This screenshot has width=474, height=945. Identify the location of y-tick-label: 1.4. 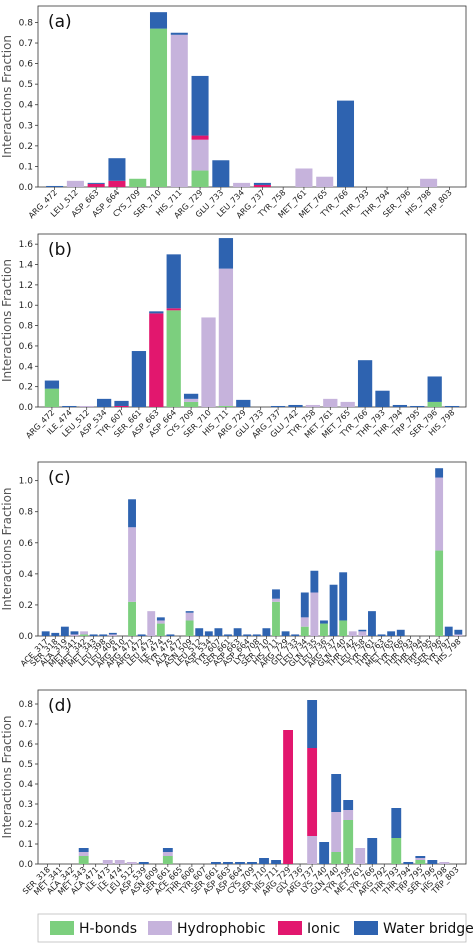
(26, 266).